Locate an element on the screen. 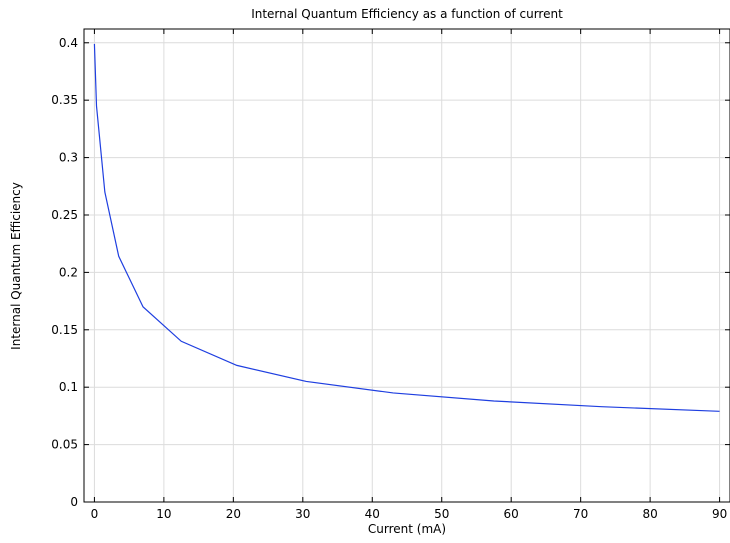 The image size is (730, 543). x-tick-label: 80 is located at coordinates (649, 514).